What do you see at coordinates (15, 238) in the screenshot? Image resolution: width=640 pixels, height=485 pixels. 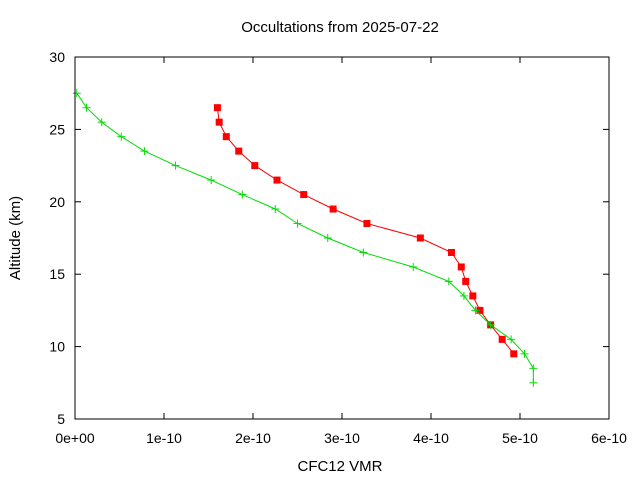 I see `y-axis-label: Altitude (km)` at bounding box center [15, 238].